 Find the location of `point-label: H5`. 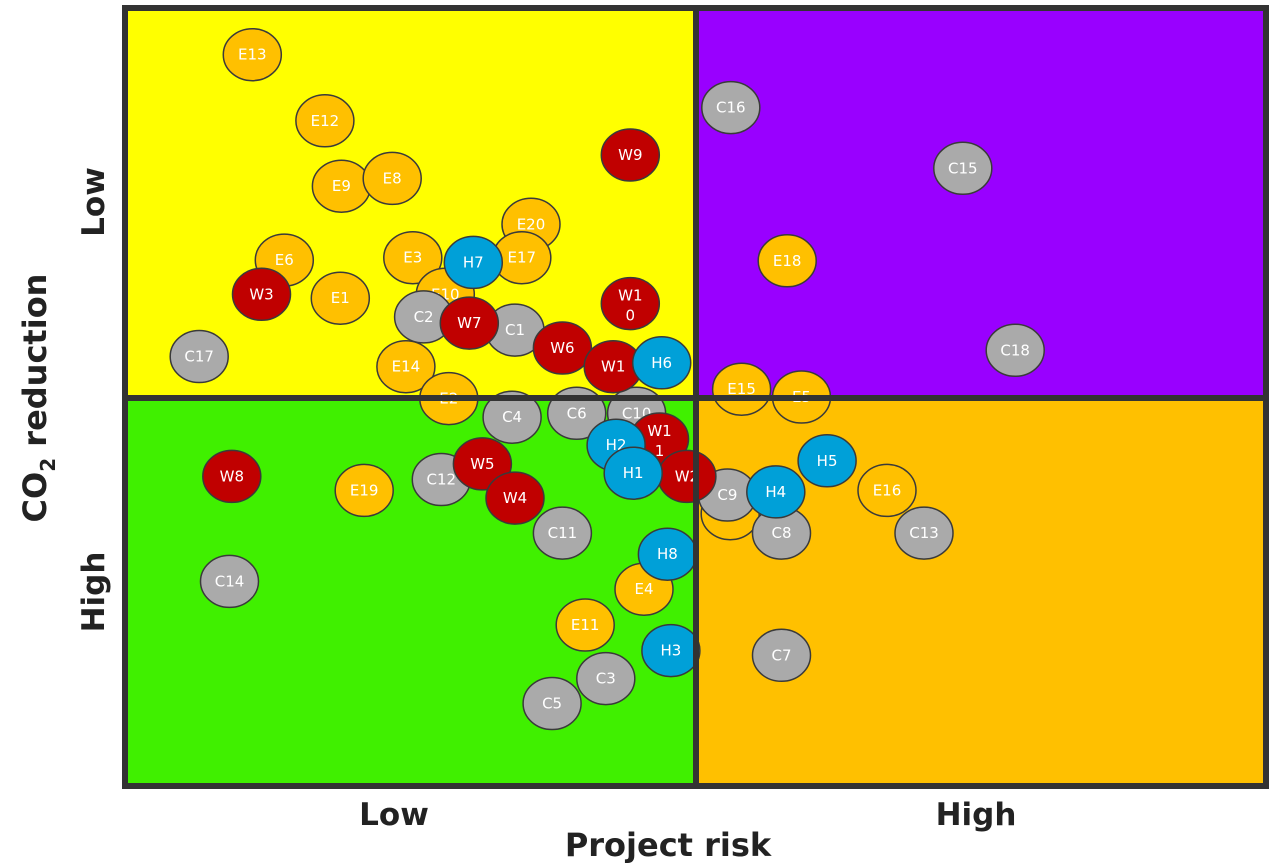

point-label: H5 is located at coordinates (827, 461).